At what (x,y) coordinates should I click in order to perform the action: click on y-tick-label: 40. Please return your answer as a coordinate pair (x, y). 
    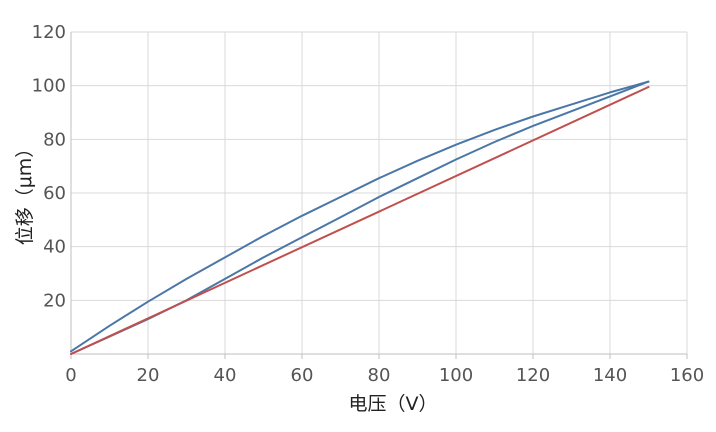
    Looking at the image, I should click on (54, 247).